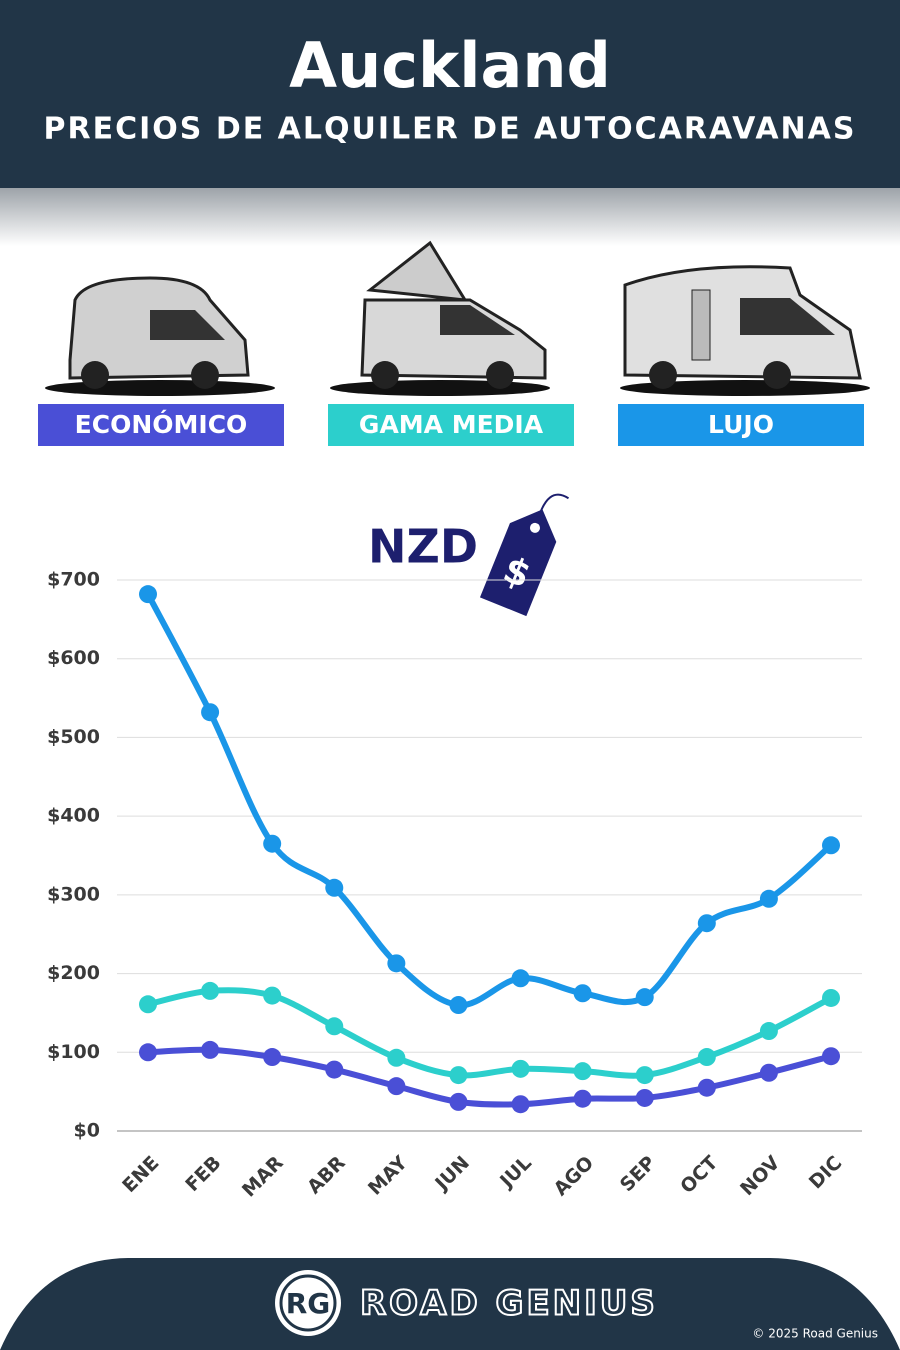 This screenshot has width=900, height=1350. What do you see at coordinates (73, 580) in the screenshot?
I see `y-tick-label: $700` at bounding box center [73, 580].